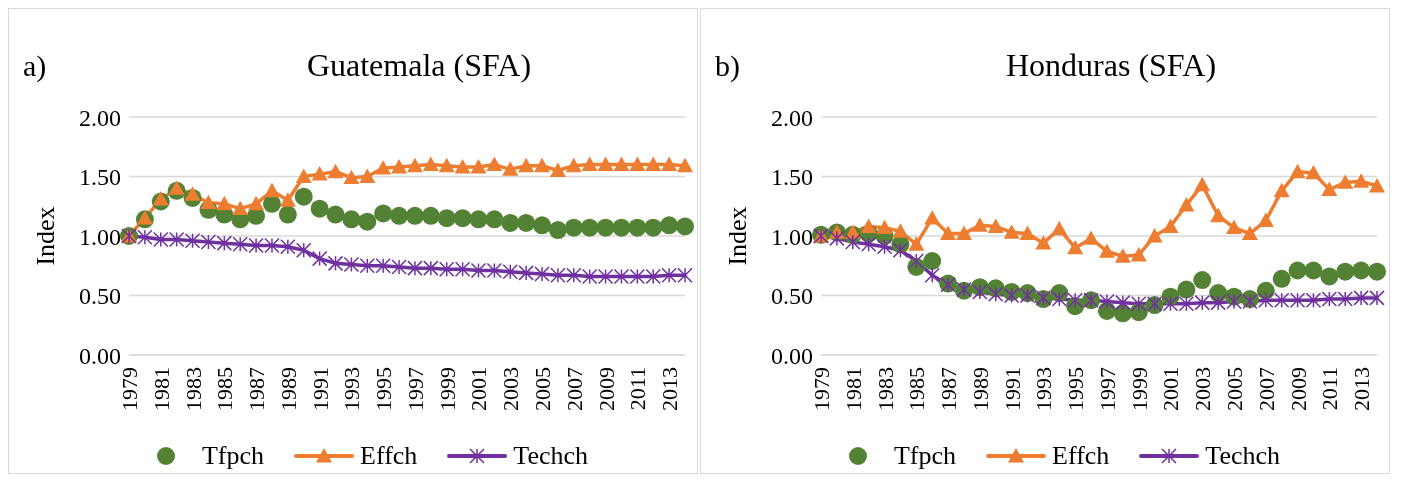  Describe the element at coordinates (1111, 65) in the screenshot. I see `chart-title: Honduras (SFA)` at that location.